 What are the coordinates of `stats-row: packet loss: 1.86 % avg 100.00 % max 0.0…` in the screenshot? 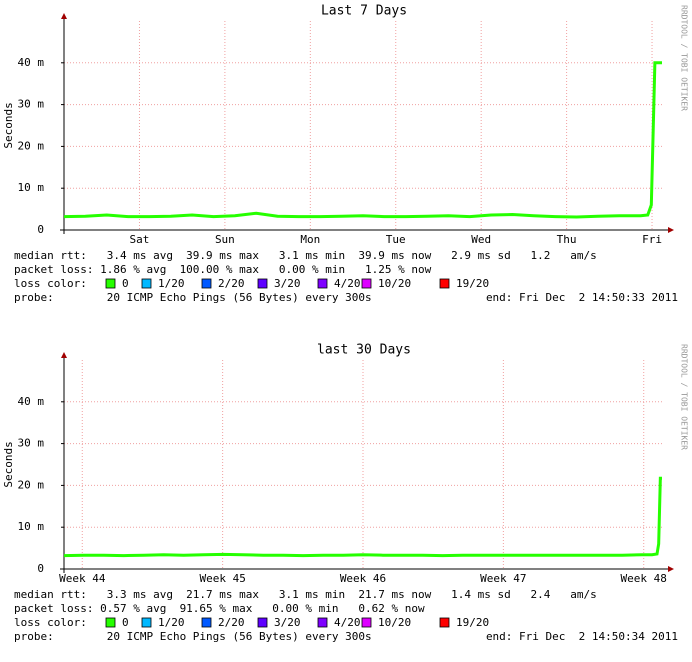 It's located at (223, 269).